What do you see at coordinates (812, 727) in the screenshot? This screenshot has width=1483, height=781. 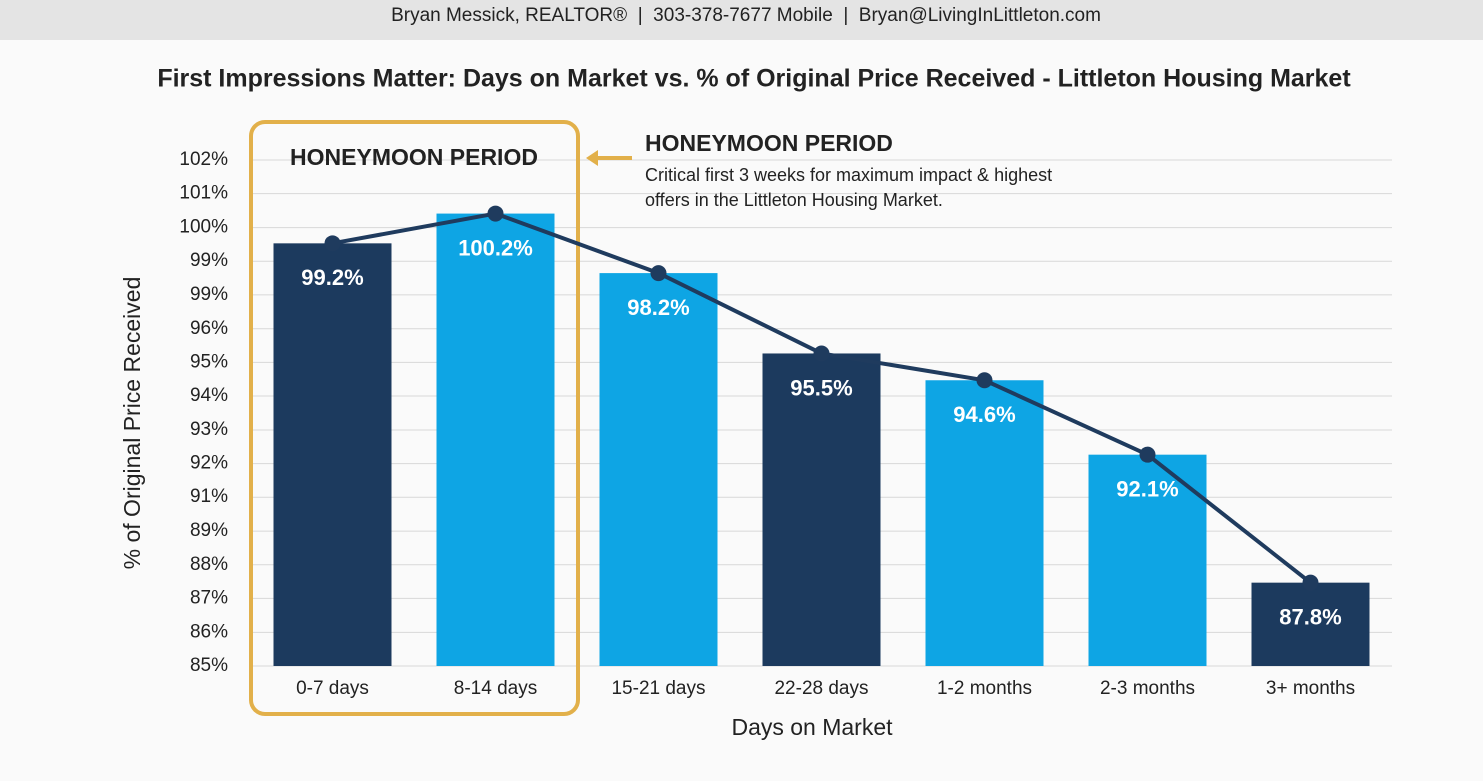 I see `x-axis-label: Days on Market` at bounding box center [812, 727].